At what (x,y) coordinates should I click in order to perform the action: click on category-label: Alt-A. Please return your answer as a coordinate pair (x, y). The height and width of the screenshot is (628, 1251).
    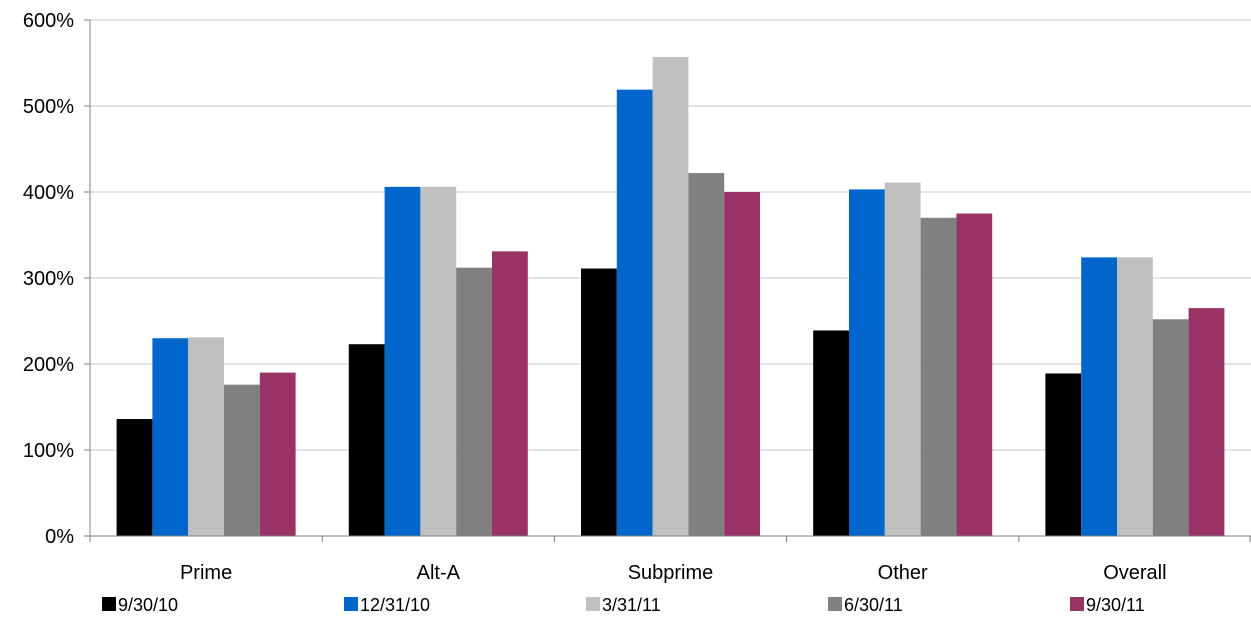
    Looking at the image, I should click on (439, 573).